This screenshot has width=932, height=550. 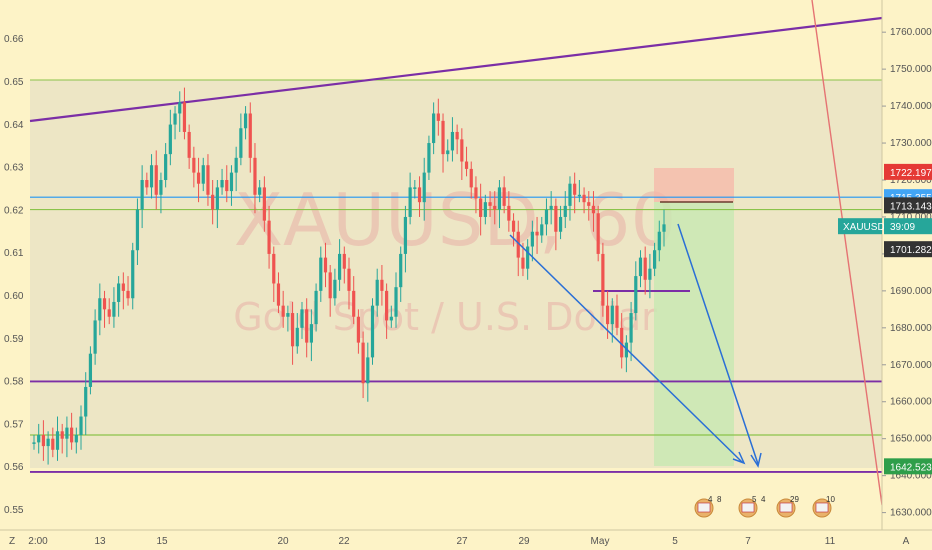 What do you see at coordinates (283, 541) in the screenshot?
I see `time-tick-label: 20` at bounding box center [283, 541].